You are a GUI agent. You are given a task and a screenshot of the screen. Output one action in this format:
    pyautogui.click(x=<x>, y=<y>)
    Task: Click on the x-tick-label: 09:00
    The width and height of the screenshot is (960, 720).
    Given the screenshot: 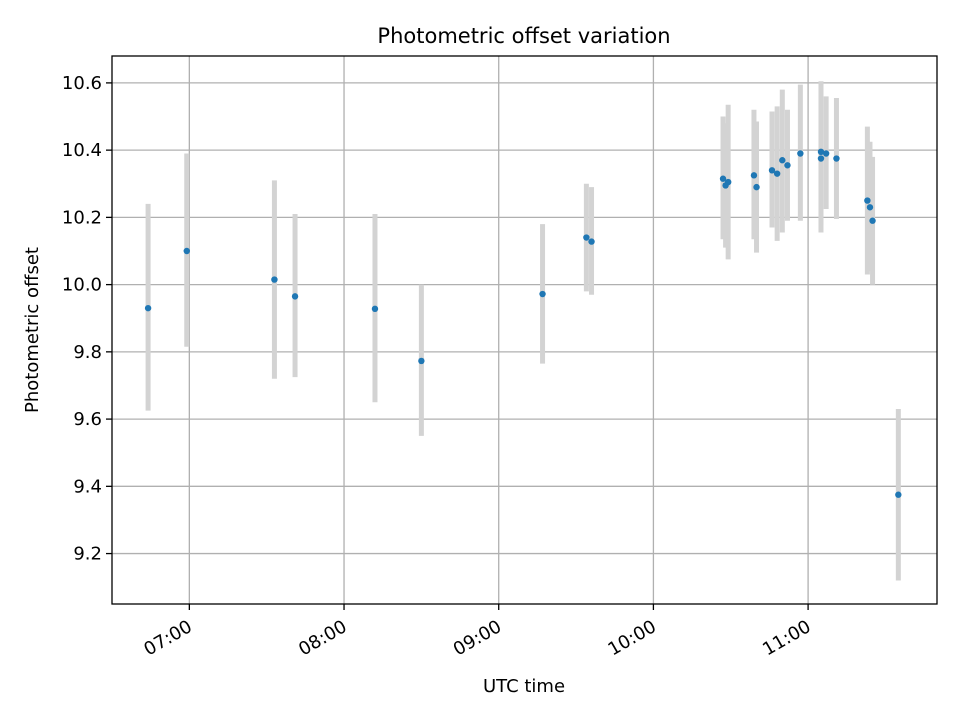 What is the action you would take?
    pyautogui.click(x=477, y=638)
    